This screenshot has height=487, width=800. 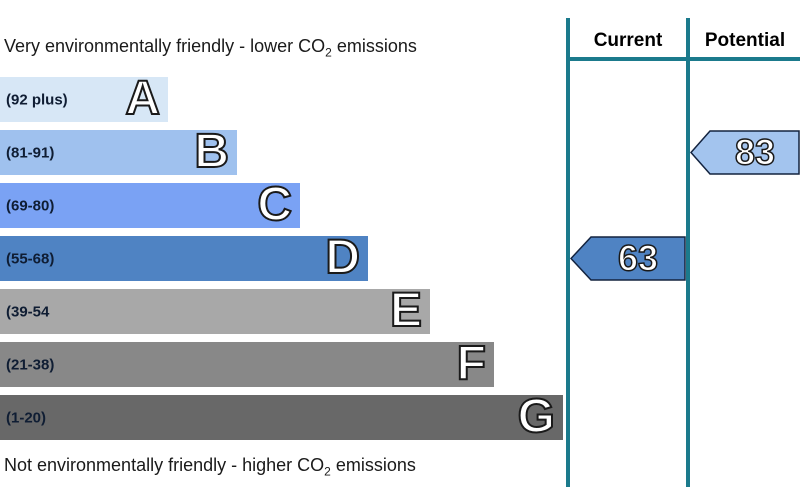 I want to click on band-letter: C, so click(x=274, y=204).